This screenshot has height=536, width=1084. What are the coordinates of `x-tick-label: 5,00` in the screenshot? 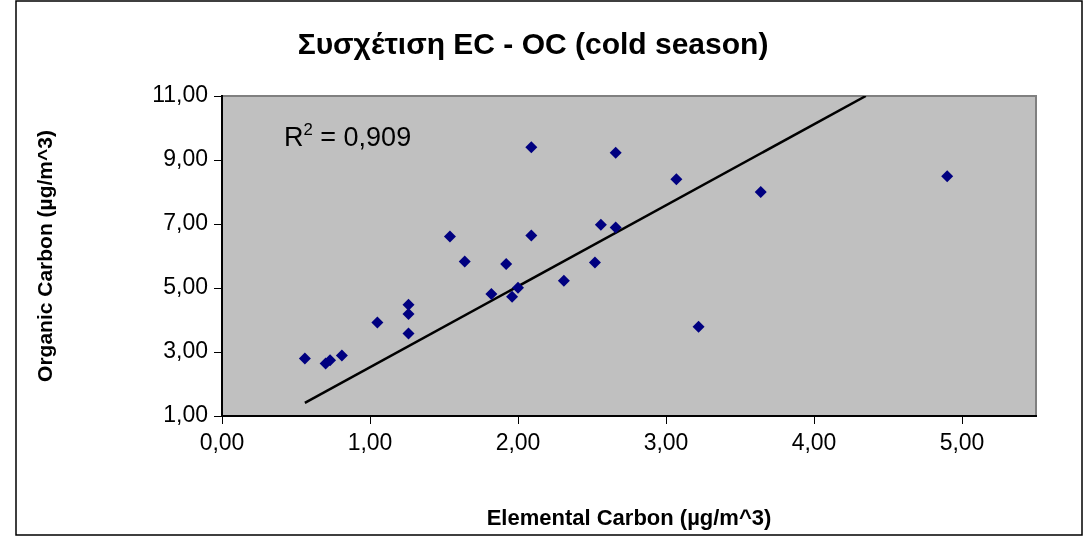 It's located at (962, 442).